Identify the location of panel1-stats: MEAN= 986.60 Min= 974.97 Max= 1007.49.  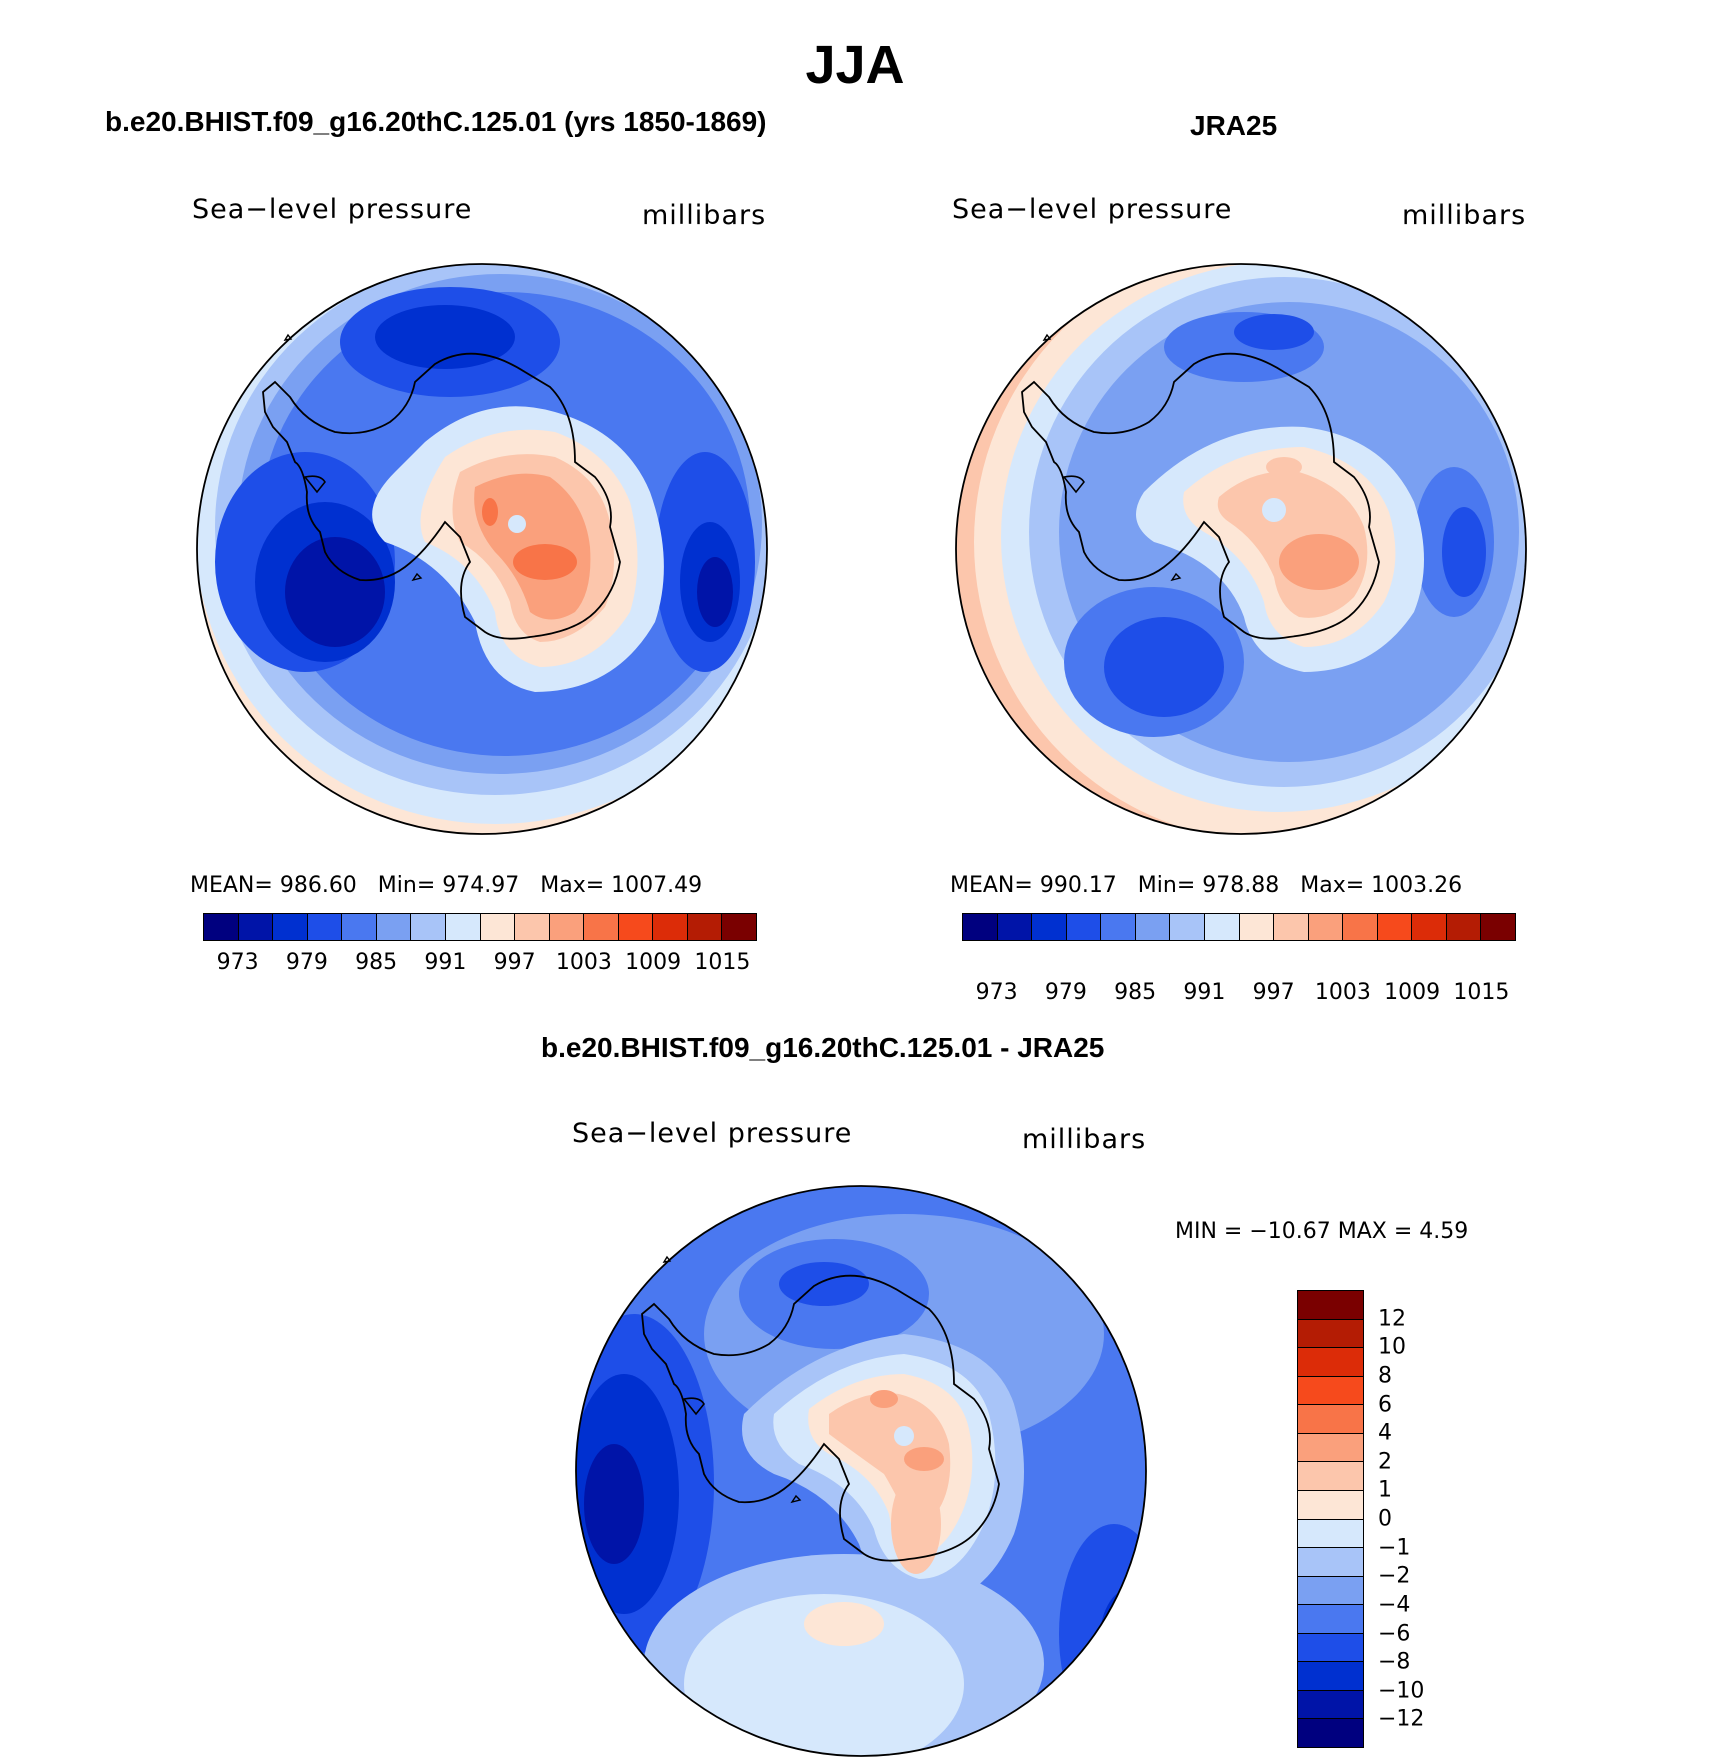
(446, 885).